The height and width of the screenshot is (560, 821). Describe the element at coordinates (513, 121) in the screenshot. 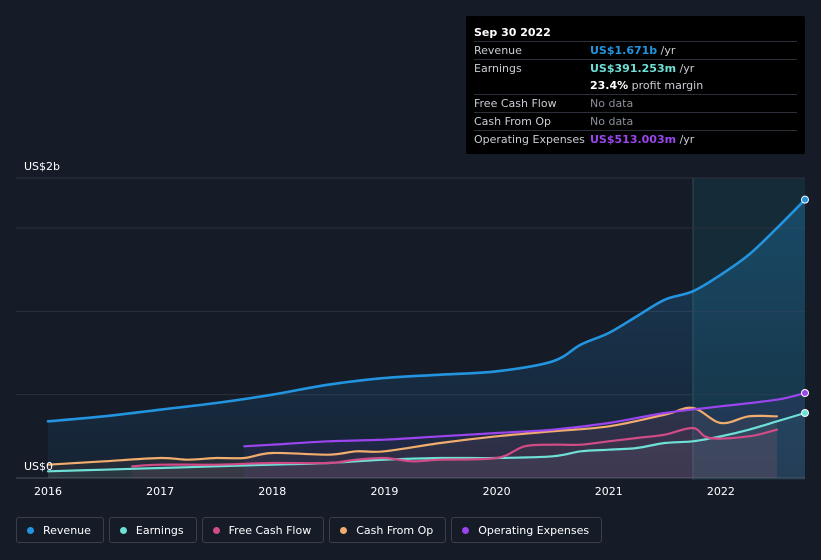

I see `tooltip-row-label: Cash From Op` at that location.